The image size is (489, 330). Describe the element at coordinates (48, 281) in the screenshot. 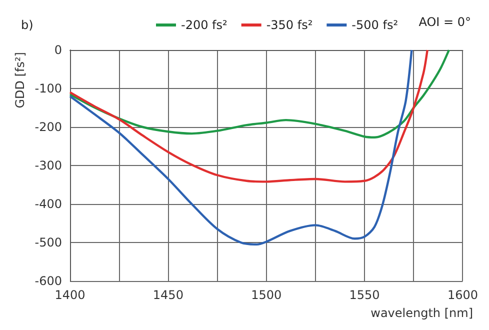

I see `y-tick-label: -600` at that location.